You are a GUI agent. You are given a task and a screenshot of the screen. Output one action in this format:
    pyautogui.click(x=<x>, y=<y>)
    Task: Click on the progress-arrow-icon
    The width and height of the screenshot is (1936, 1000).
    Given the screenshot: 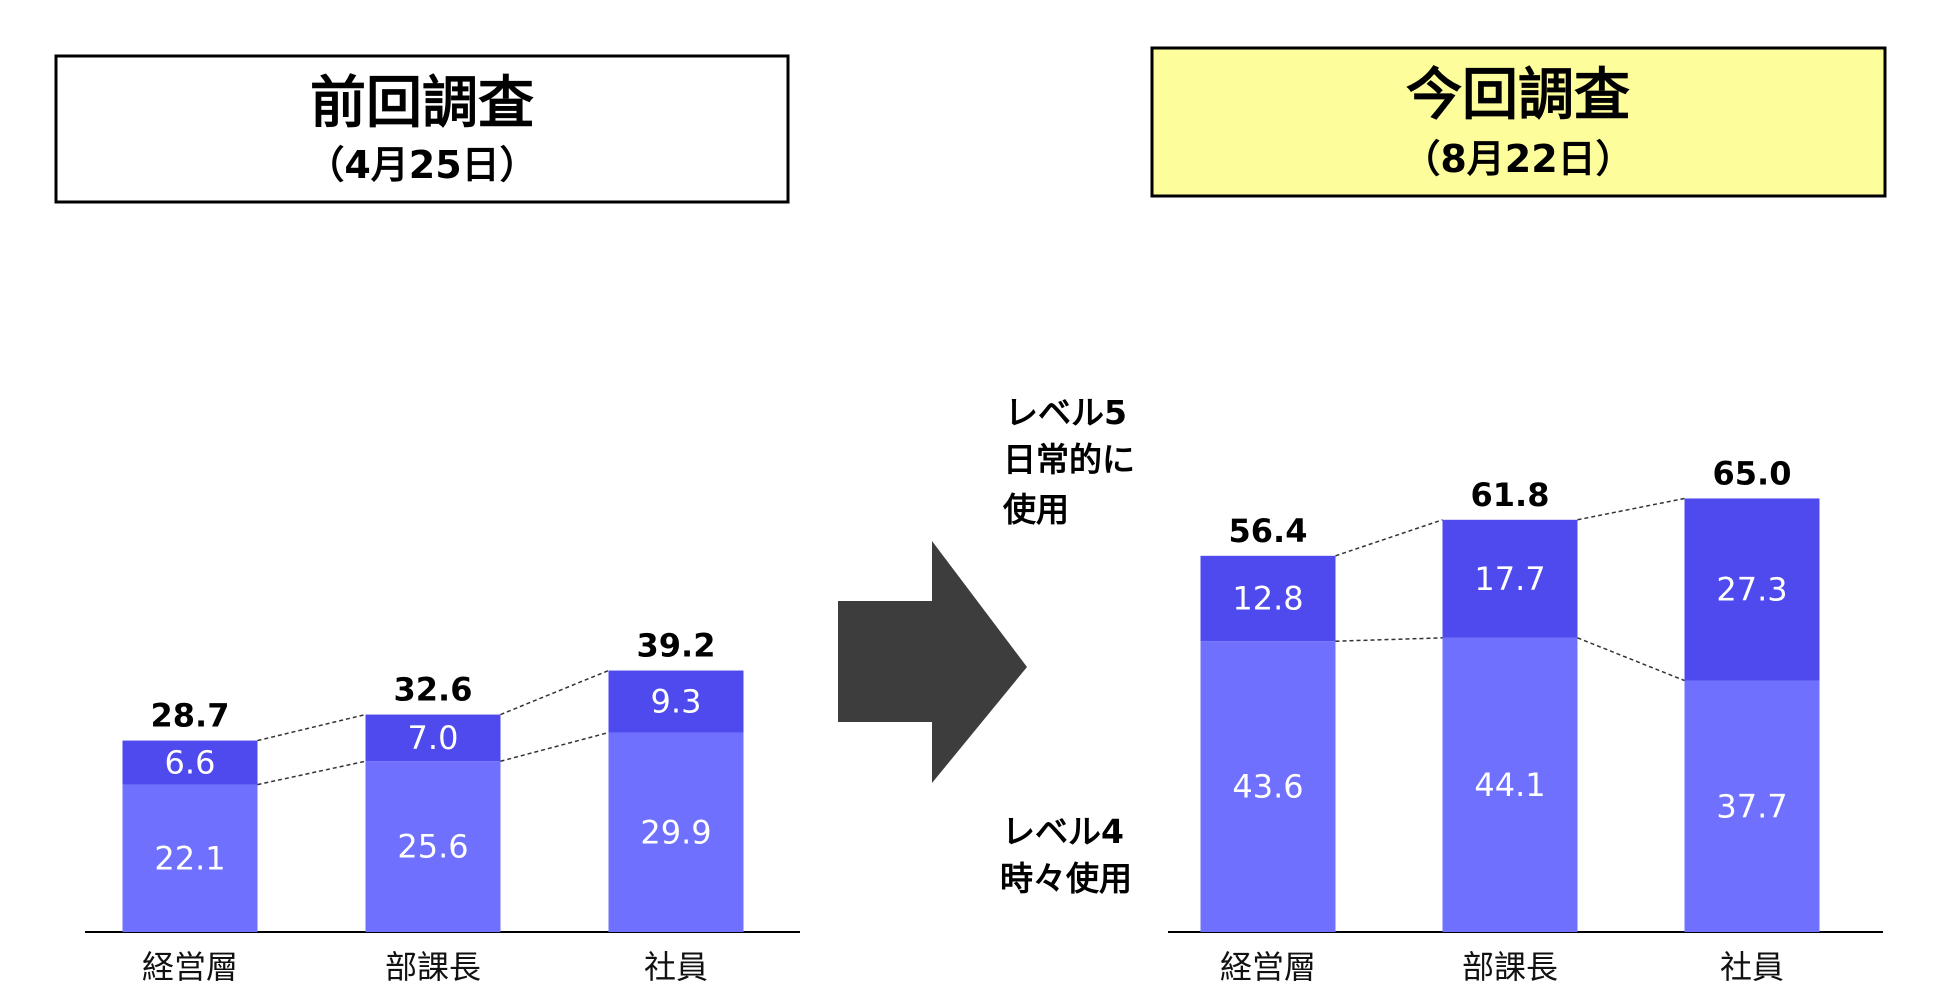 What is the action you would take?
    pyautogui.click(x=932, y=662)
    